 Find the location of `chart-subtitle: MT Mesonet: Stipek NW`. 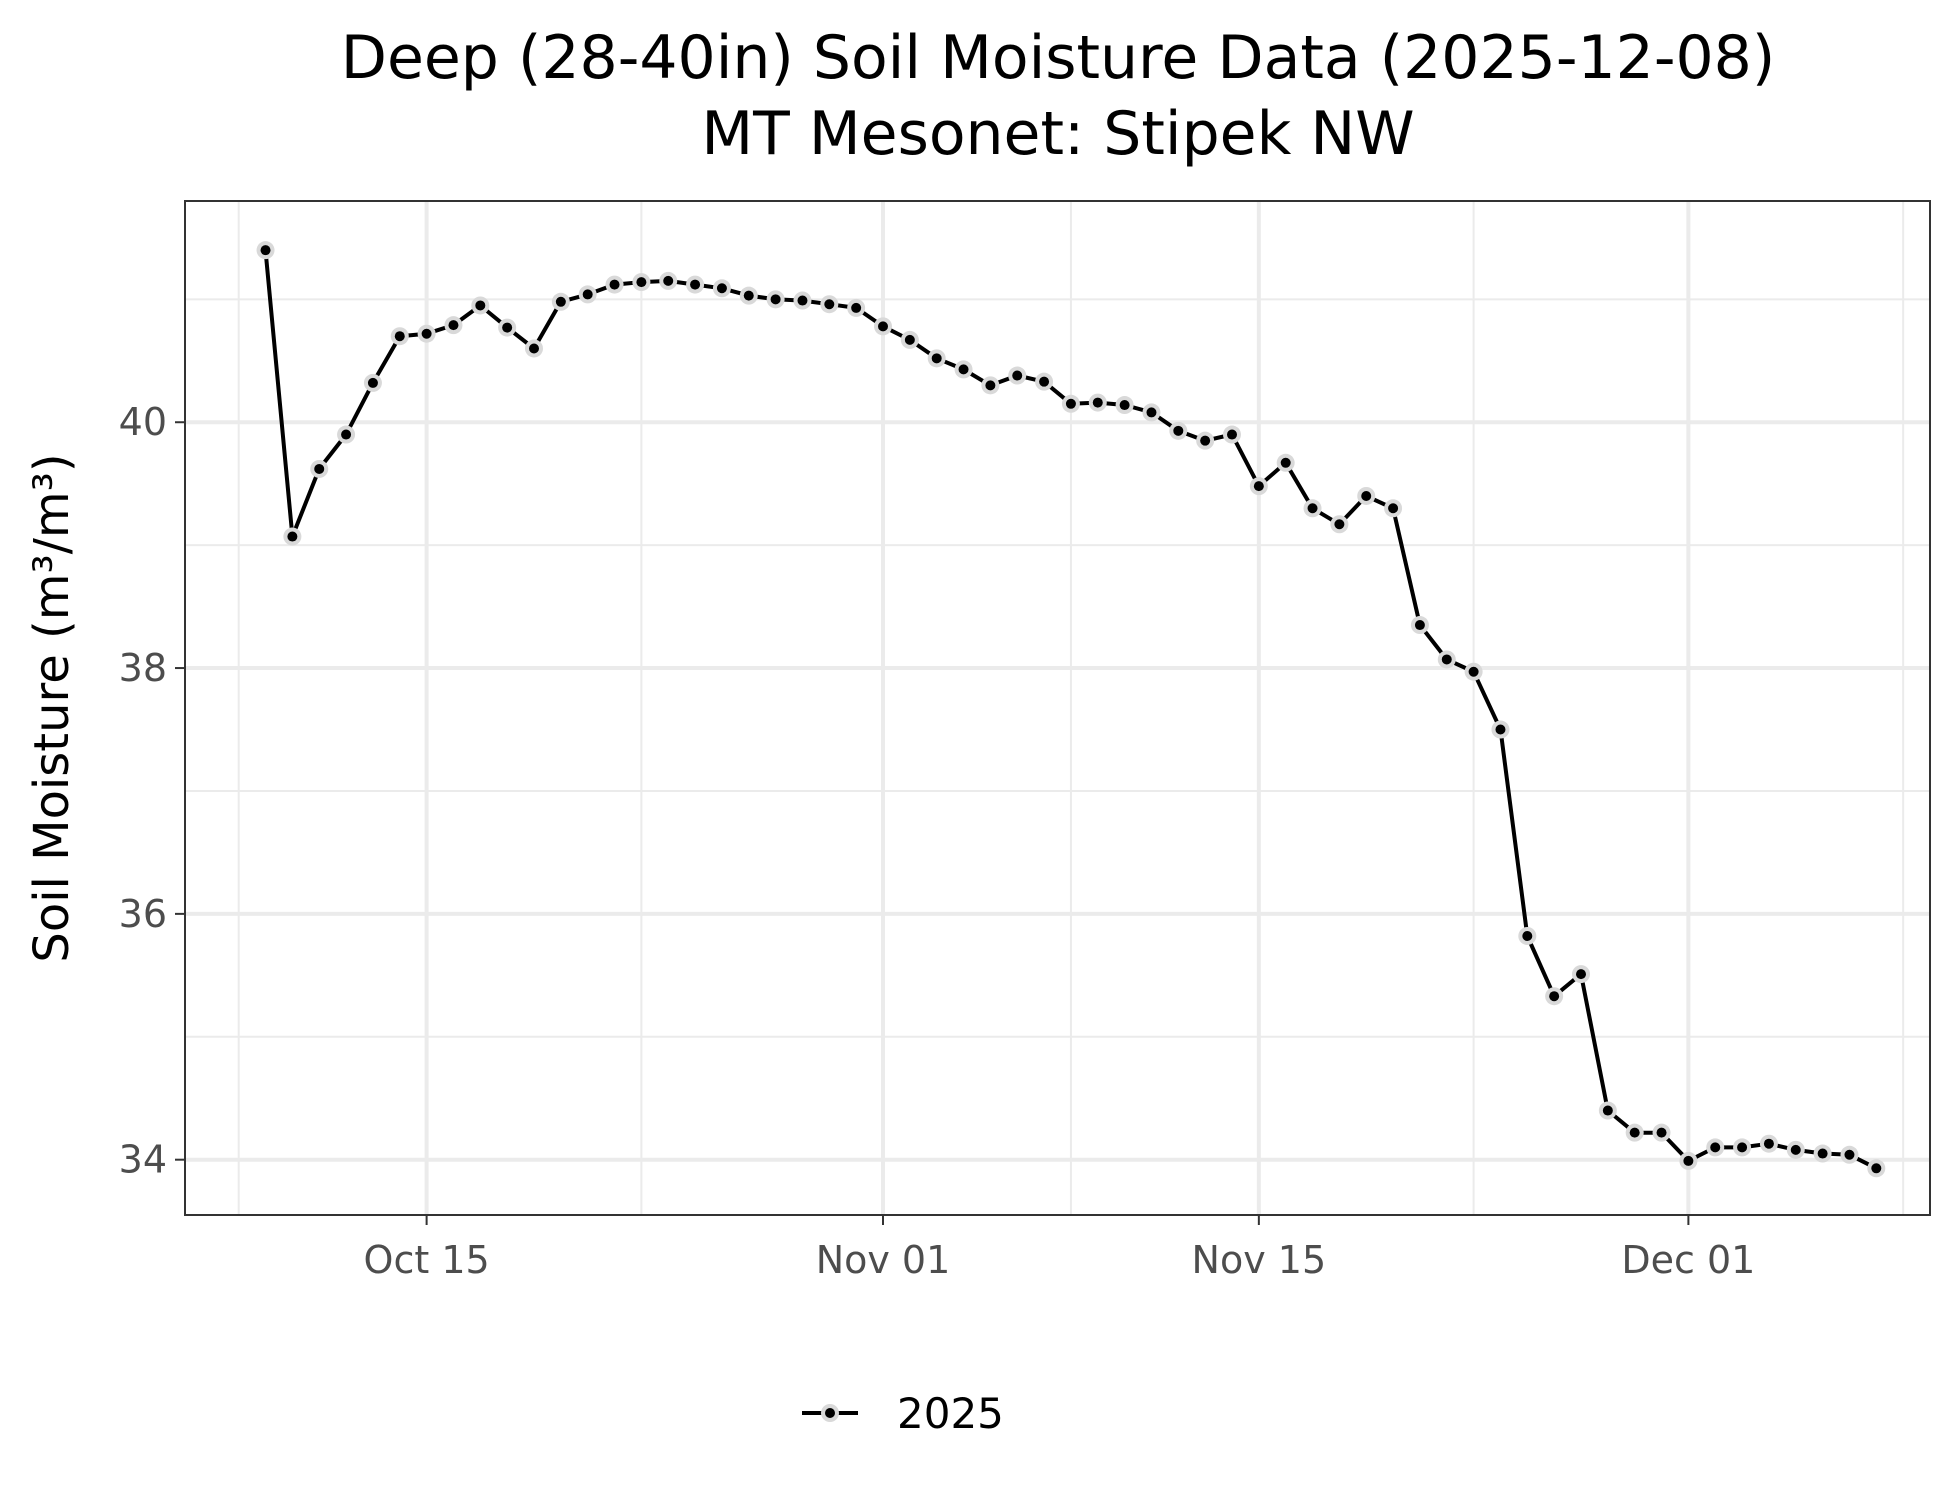

chart-subtitle: MT Mesonet: Stipek NW is located at coordinates (1057, 134).